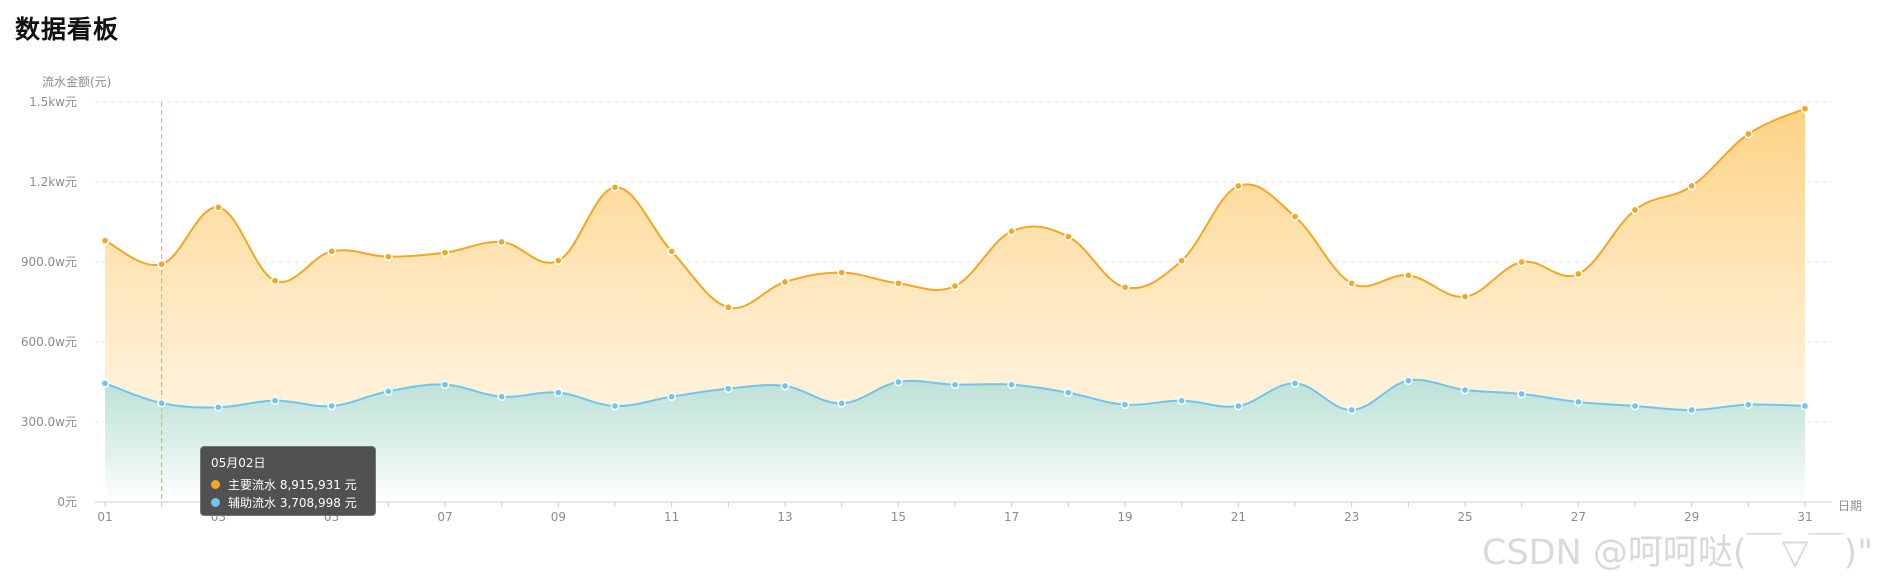  Describe the element at coordinates (238, 463) in the screenshot. I see `tooltip-title: 05月02日` at that location.